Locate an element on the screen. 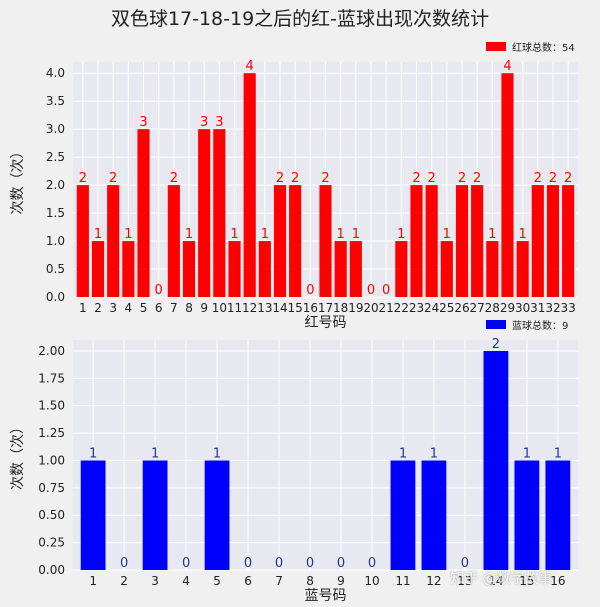  red-x-tick-label: 21 is located at coordinates (386, 308).